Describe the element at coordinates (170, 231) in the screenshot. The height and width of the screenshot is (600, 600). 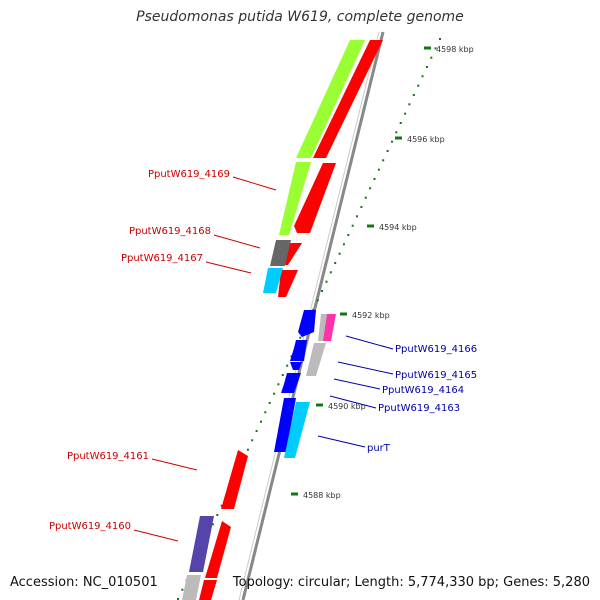
I see `gene-label: PputW619_4168` at that location.